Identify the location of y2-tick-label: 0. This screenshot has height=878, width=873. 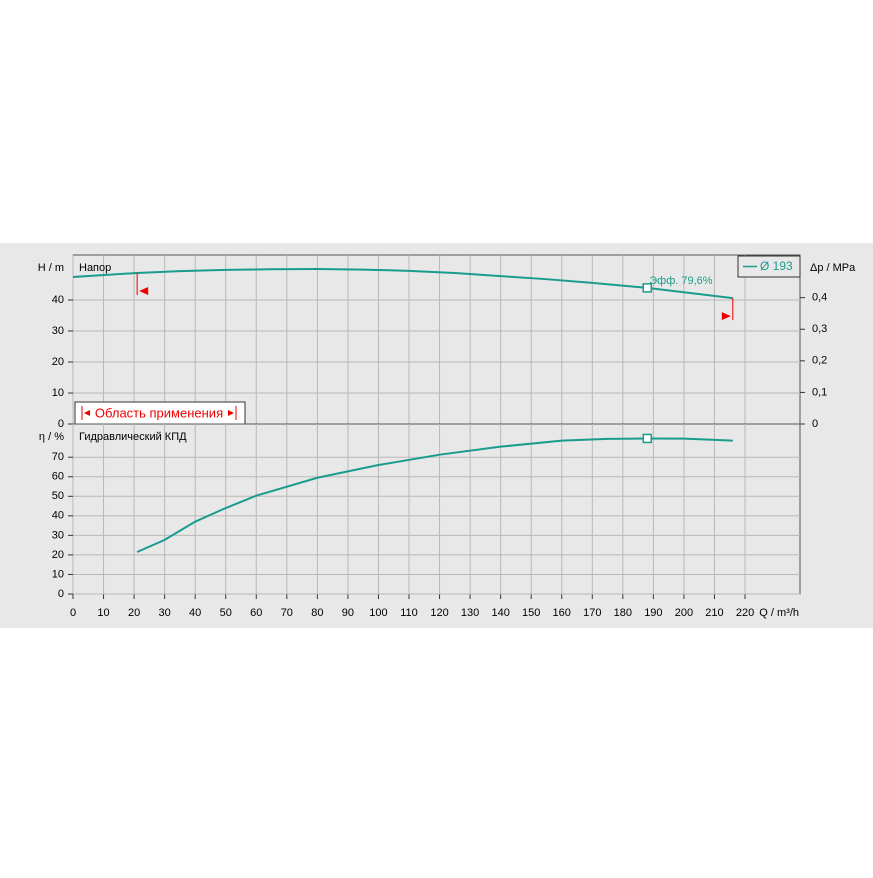
(815, 424).